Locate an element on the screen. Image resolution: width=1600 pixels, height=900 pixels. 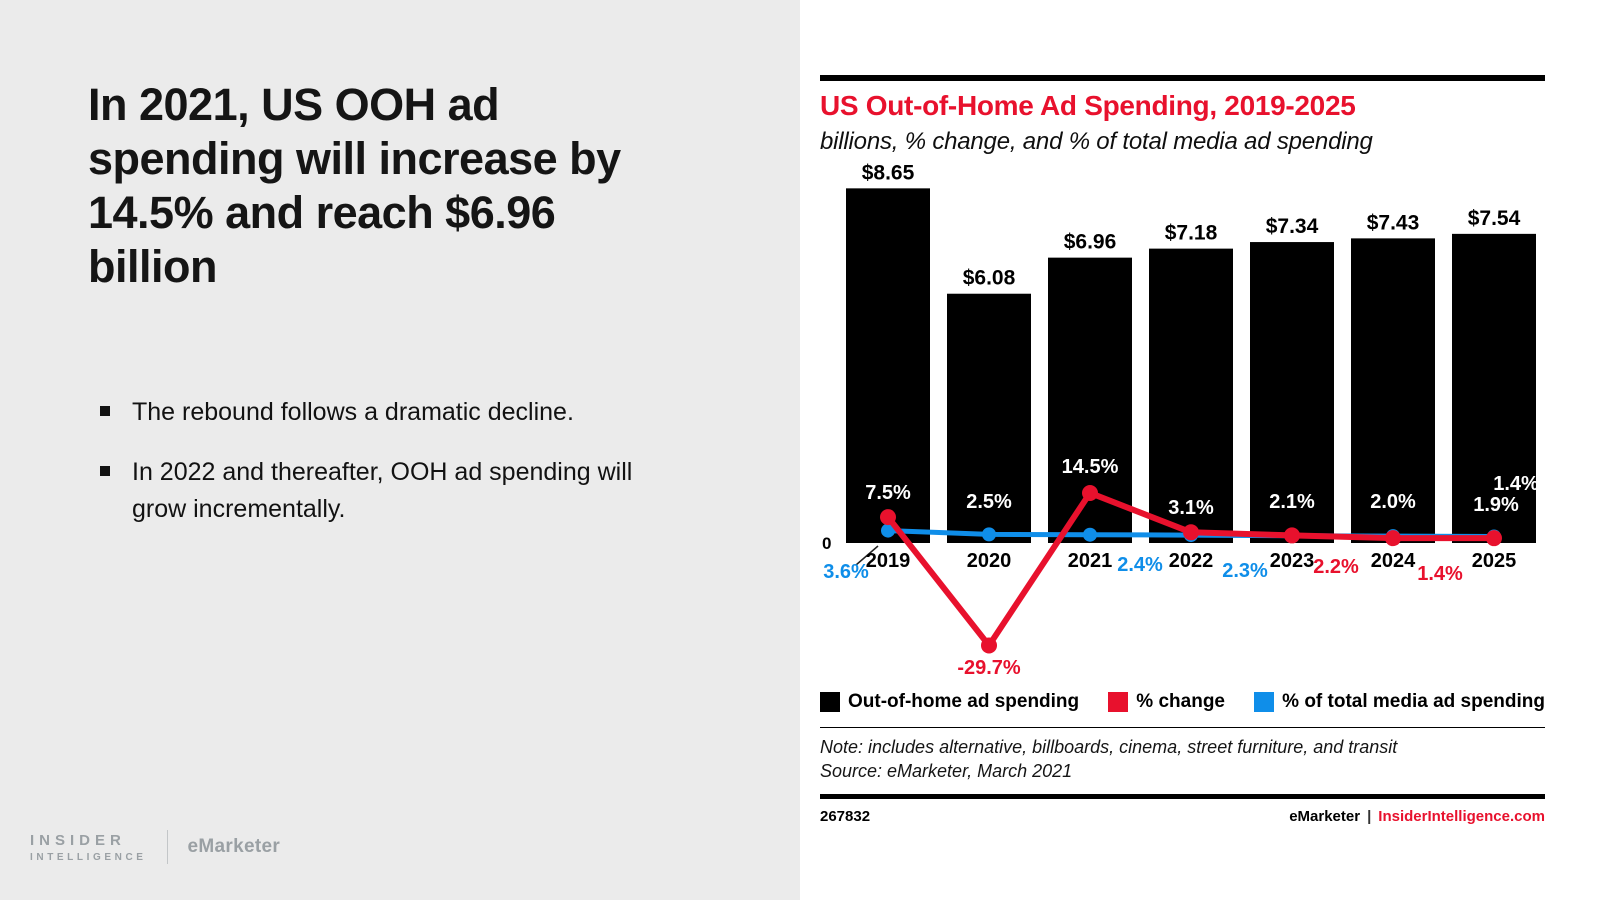
x-axis-label: 2023 is located at coordinates (1292, 561).